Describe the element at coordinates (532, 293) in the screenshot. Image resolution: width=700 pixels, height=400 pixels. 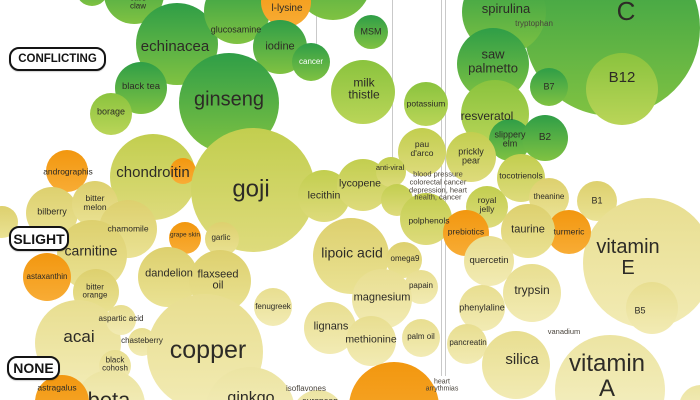
I see `bubble-trypsin` at that location.